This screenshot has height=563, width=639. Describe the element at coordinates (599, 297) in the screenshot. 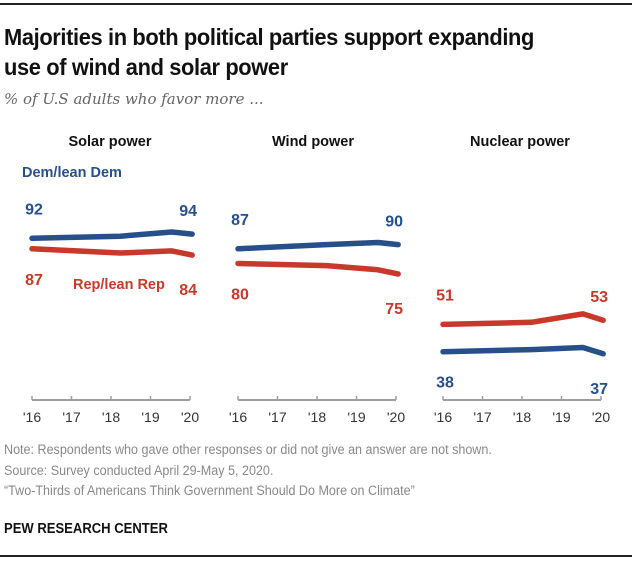

I see `end-value-label: 53` at that location.